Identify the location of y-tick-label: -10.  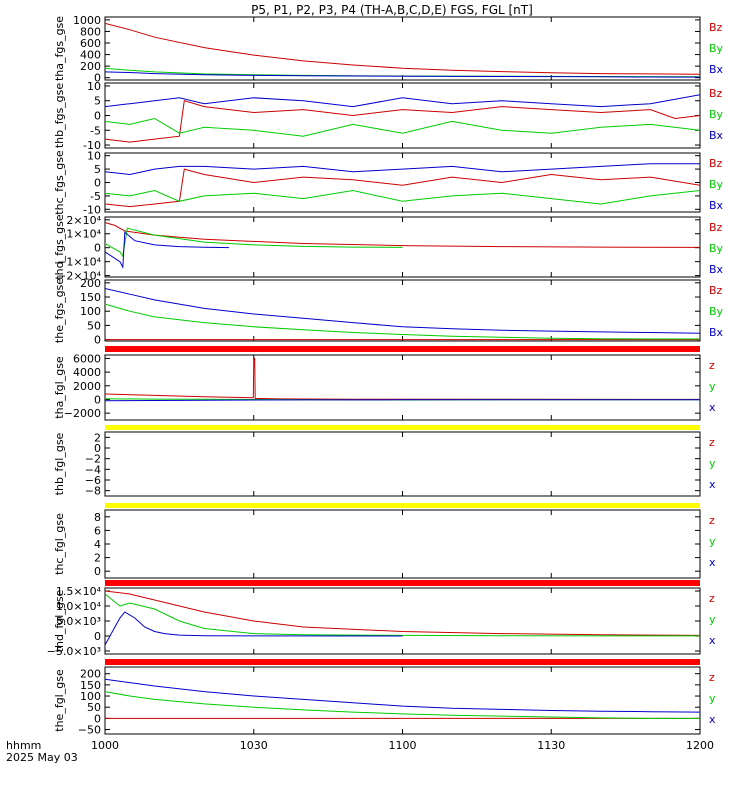
(92, 209).